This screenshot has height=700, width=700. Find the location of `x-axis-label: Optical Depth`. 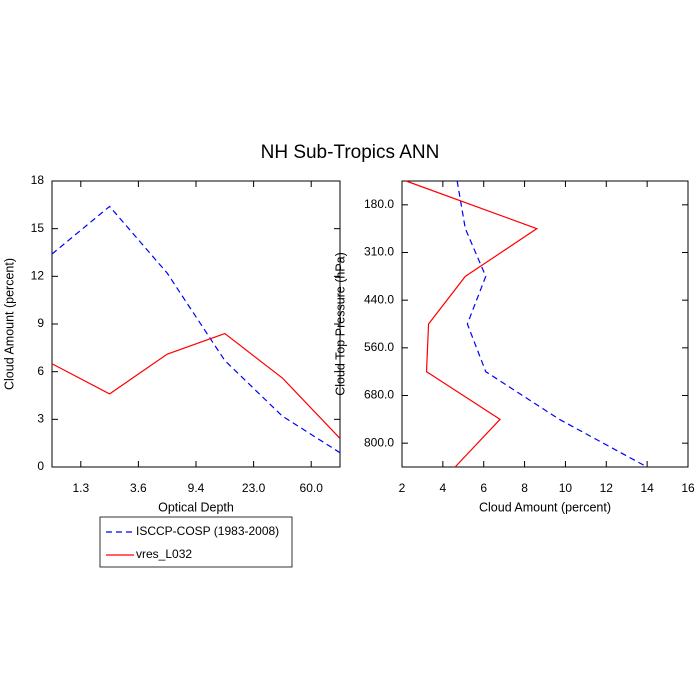

x-axis-label: Optical Depth is located at coordinates (196, 507).